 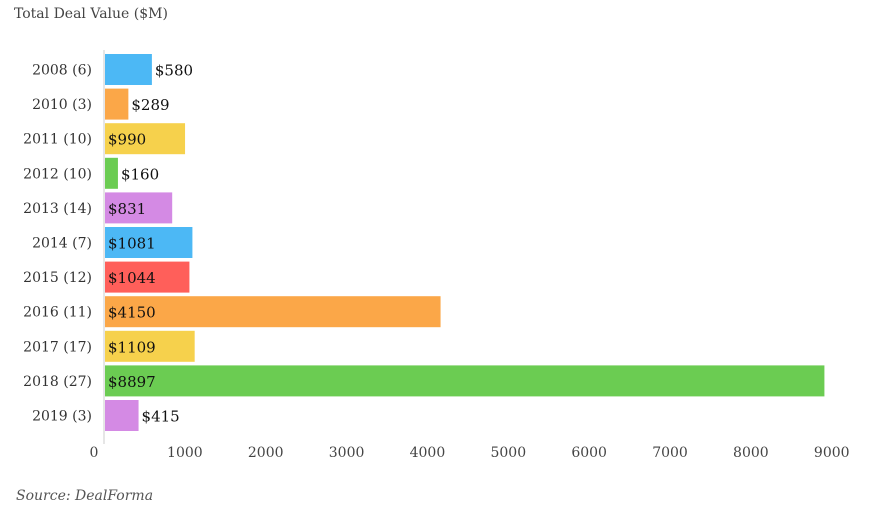 I want to click on category-label: 2015 (12), so click(x=57, y=278).